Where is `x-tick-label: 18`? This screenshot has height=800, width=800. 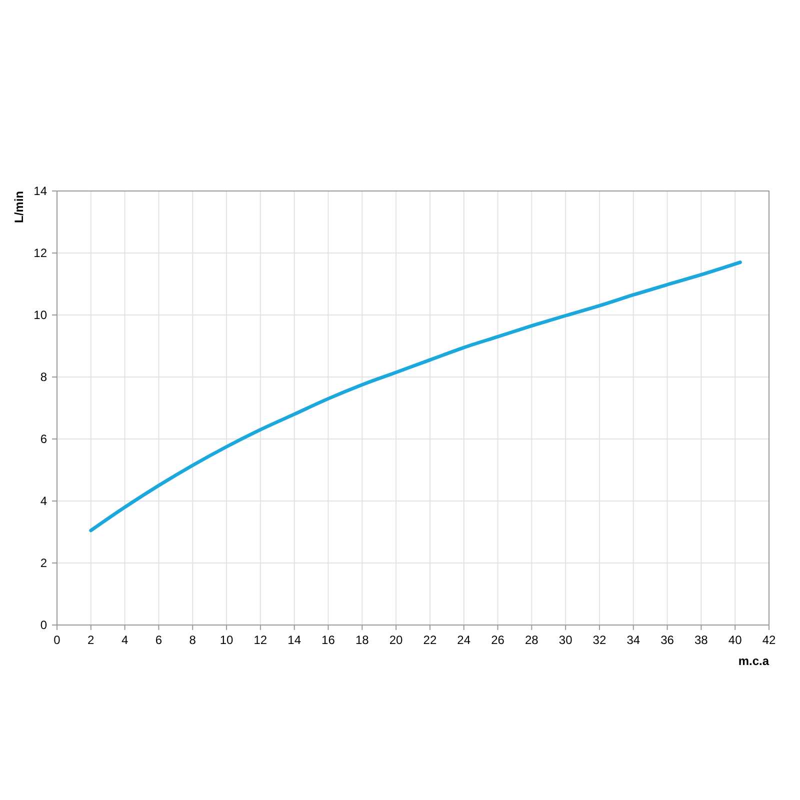 x-tick-label: 18 is located at coordinates (362, 640).